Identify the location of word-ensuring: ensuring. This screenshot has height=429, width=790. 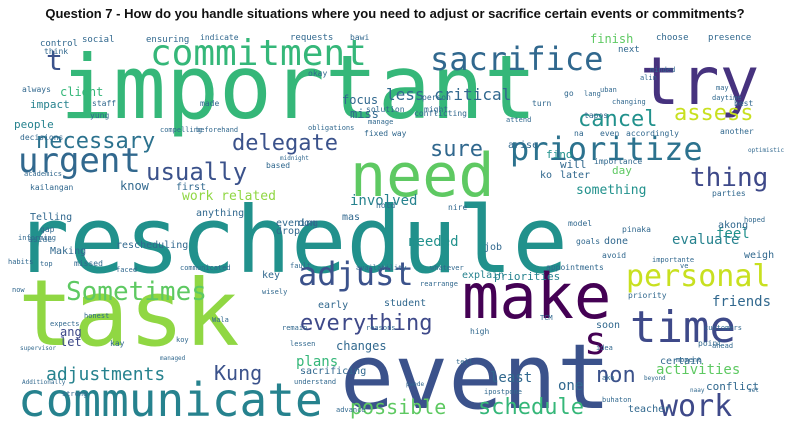
(167, 40).